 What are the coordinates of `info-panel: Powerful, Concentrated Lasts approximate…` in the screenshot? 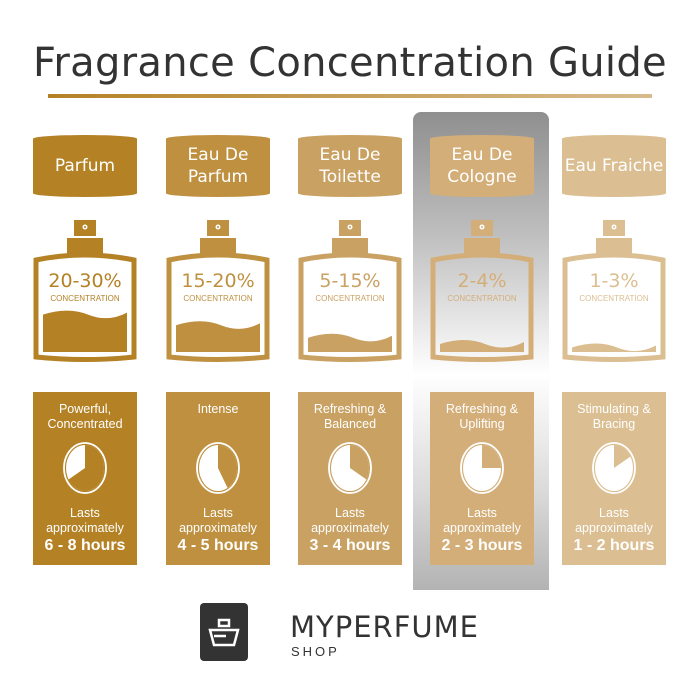 It's located at (85, 478).